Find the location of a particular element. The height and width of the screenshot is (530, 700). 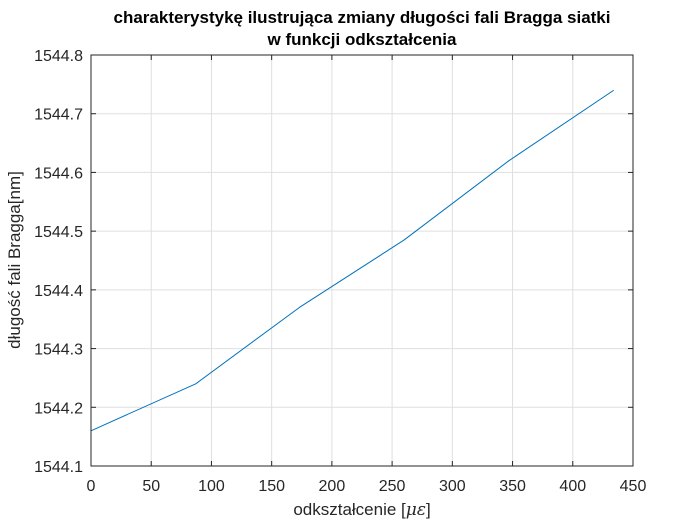

y-tick-label: 1544.3 is located at coordinates (58, 350).